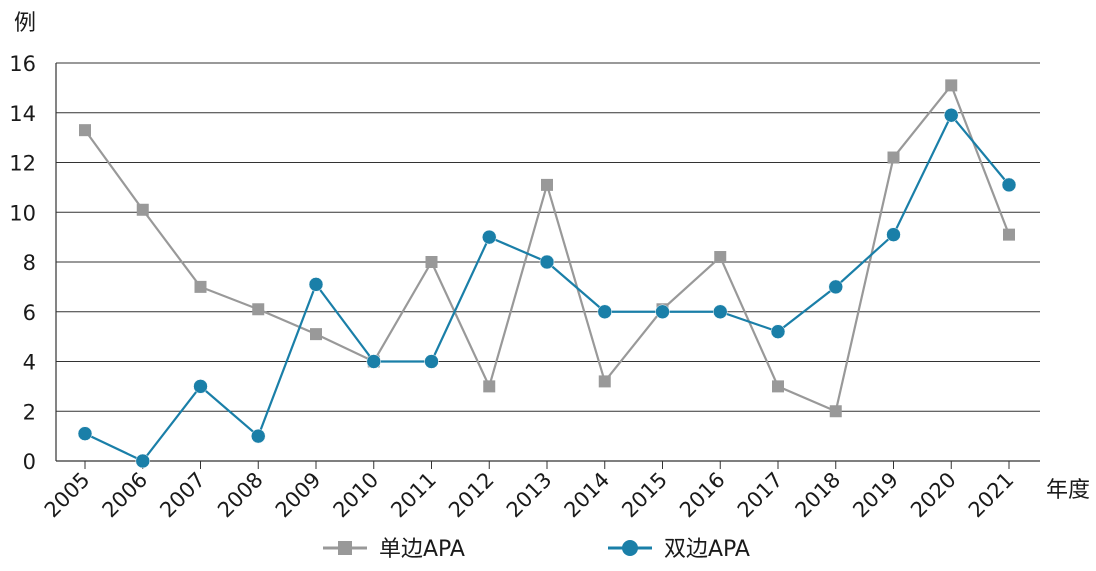  I want to click on y-tick-label: 4, so click(29, 363).